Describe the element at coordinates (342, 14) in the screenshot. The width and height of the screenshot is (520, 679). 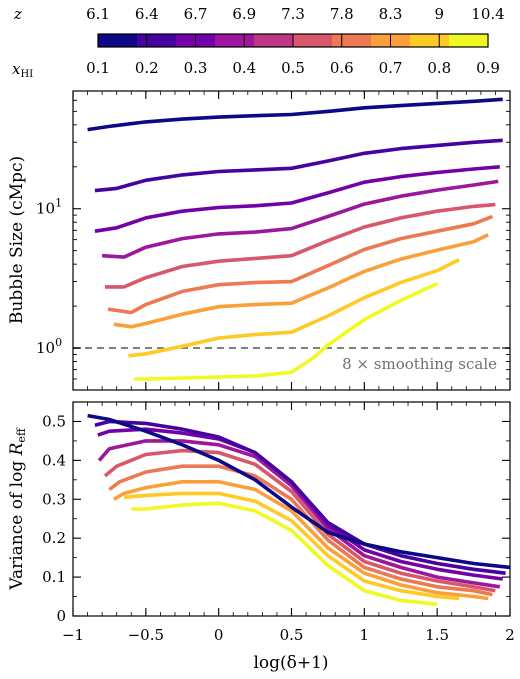
I see `colorbar-z-tick-label: 7.8` at that location.